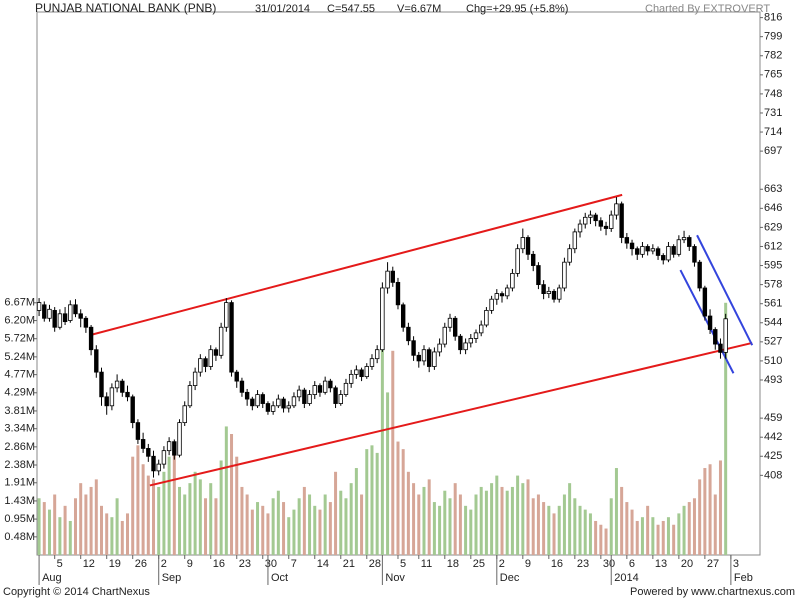 Image resolution: width=800 pixels, height=600 pixels. What do you see at coordinates (583, 564) in the screenshot?
I see `x-tick-label: 23` at bounding box center [583, 564].